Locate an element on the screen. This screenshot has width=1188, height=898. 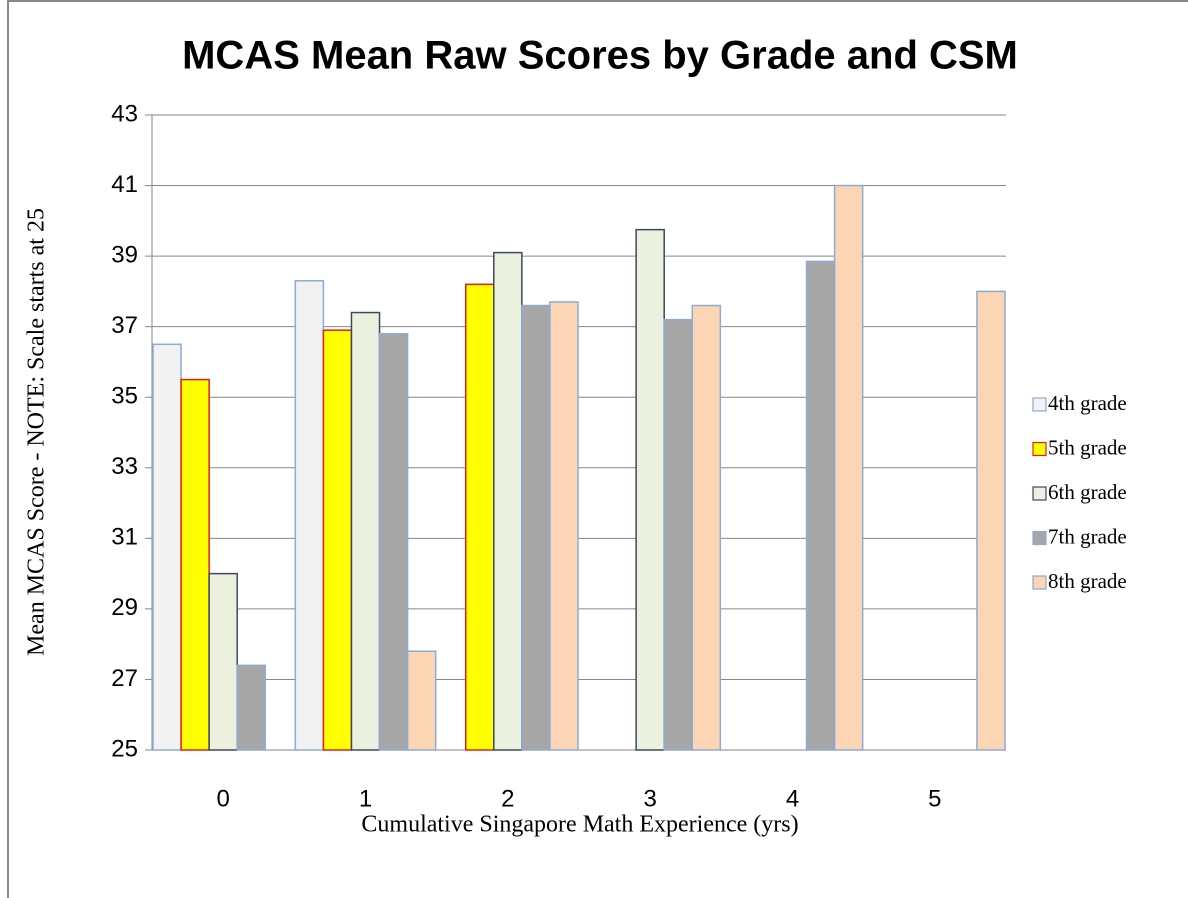
legend-label: 8th grade is located at coordinates (1087, 581).